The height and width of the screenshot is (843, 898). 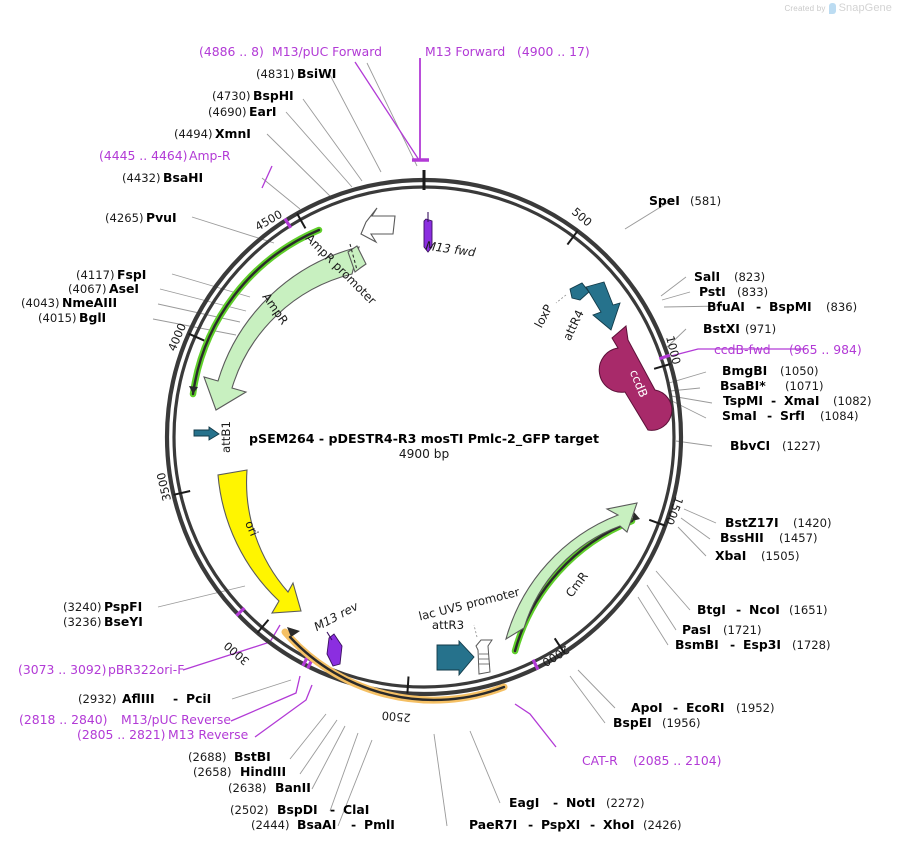 I want to click on enzyme-name-srfi: SrfI, so click(x=792, y=415).